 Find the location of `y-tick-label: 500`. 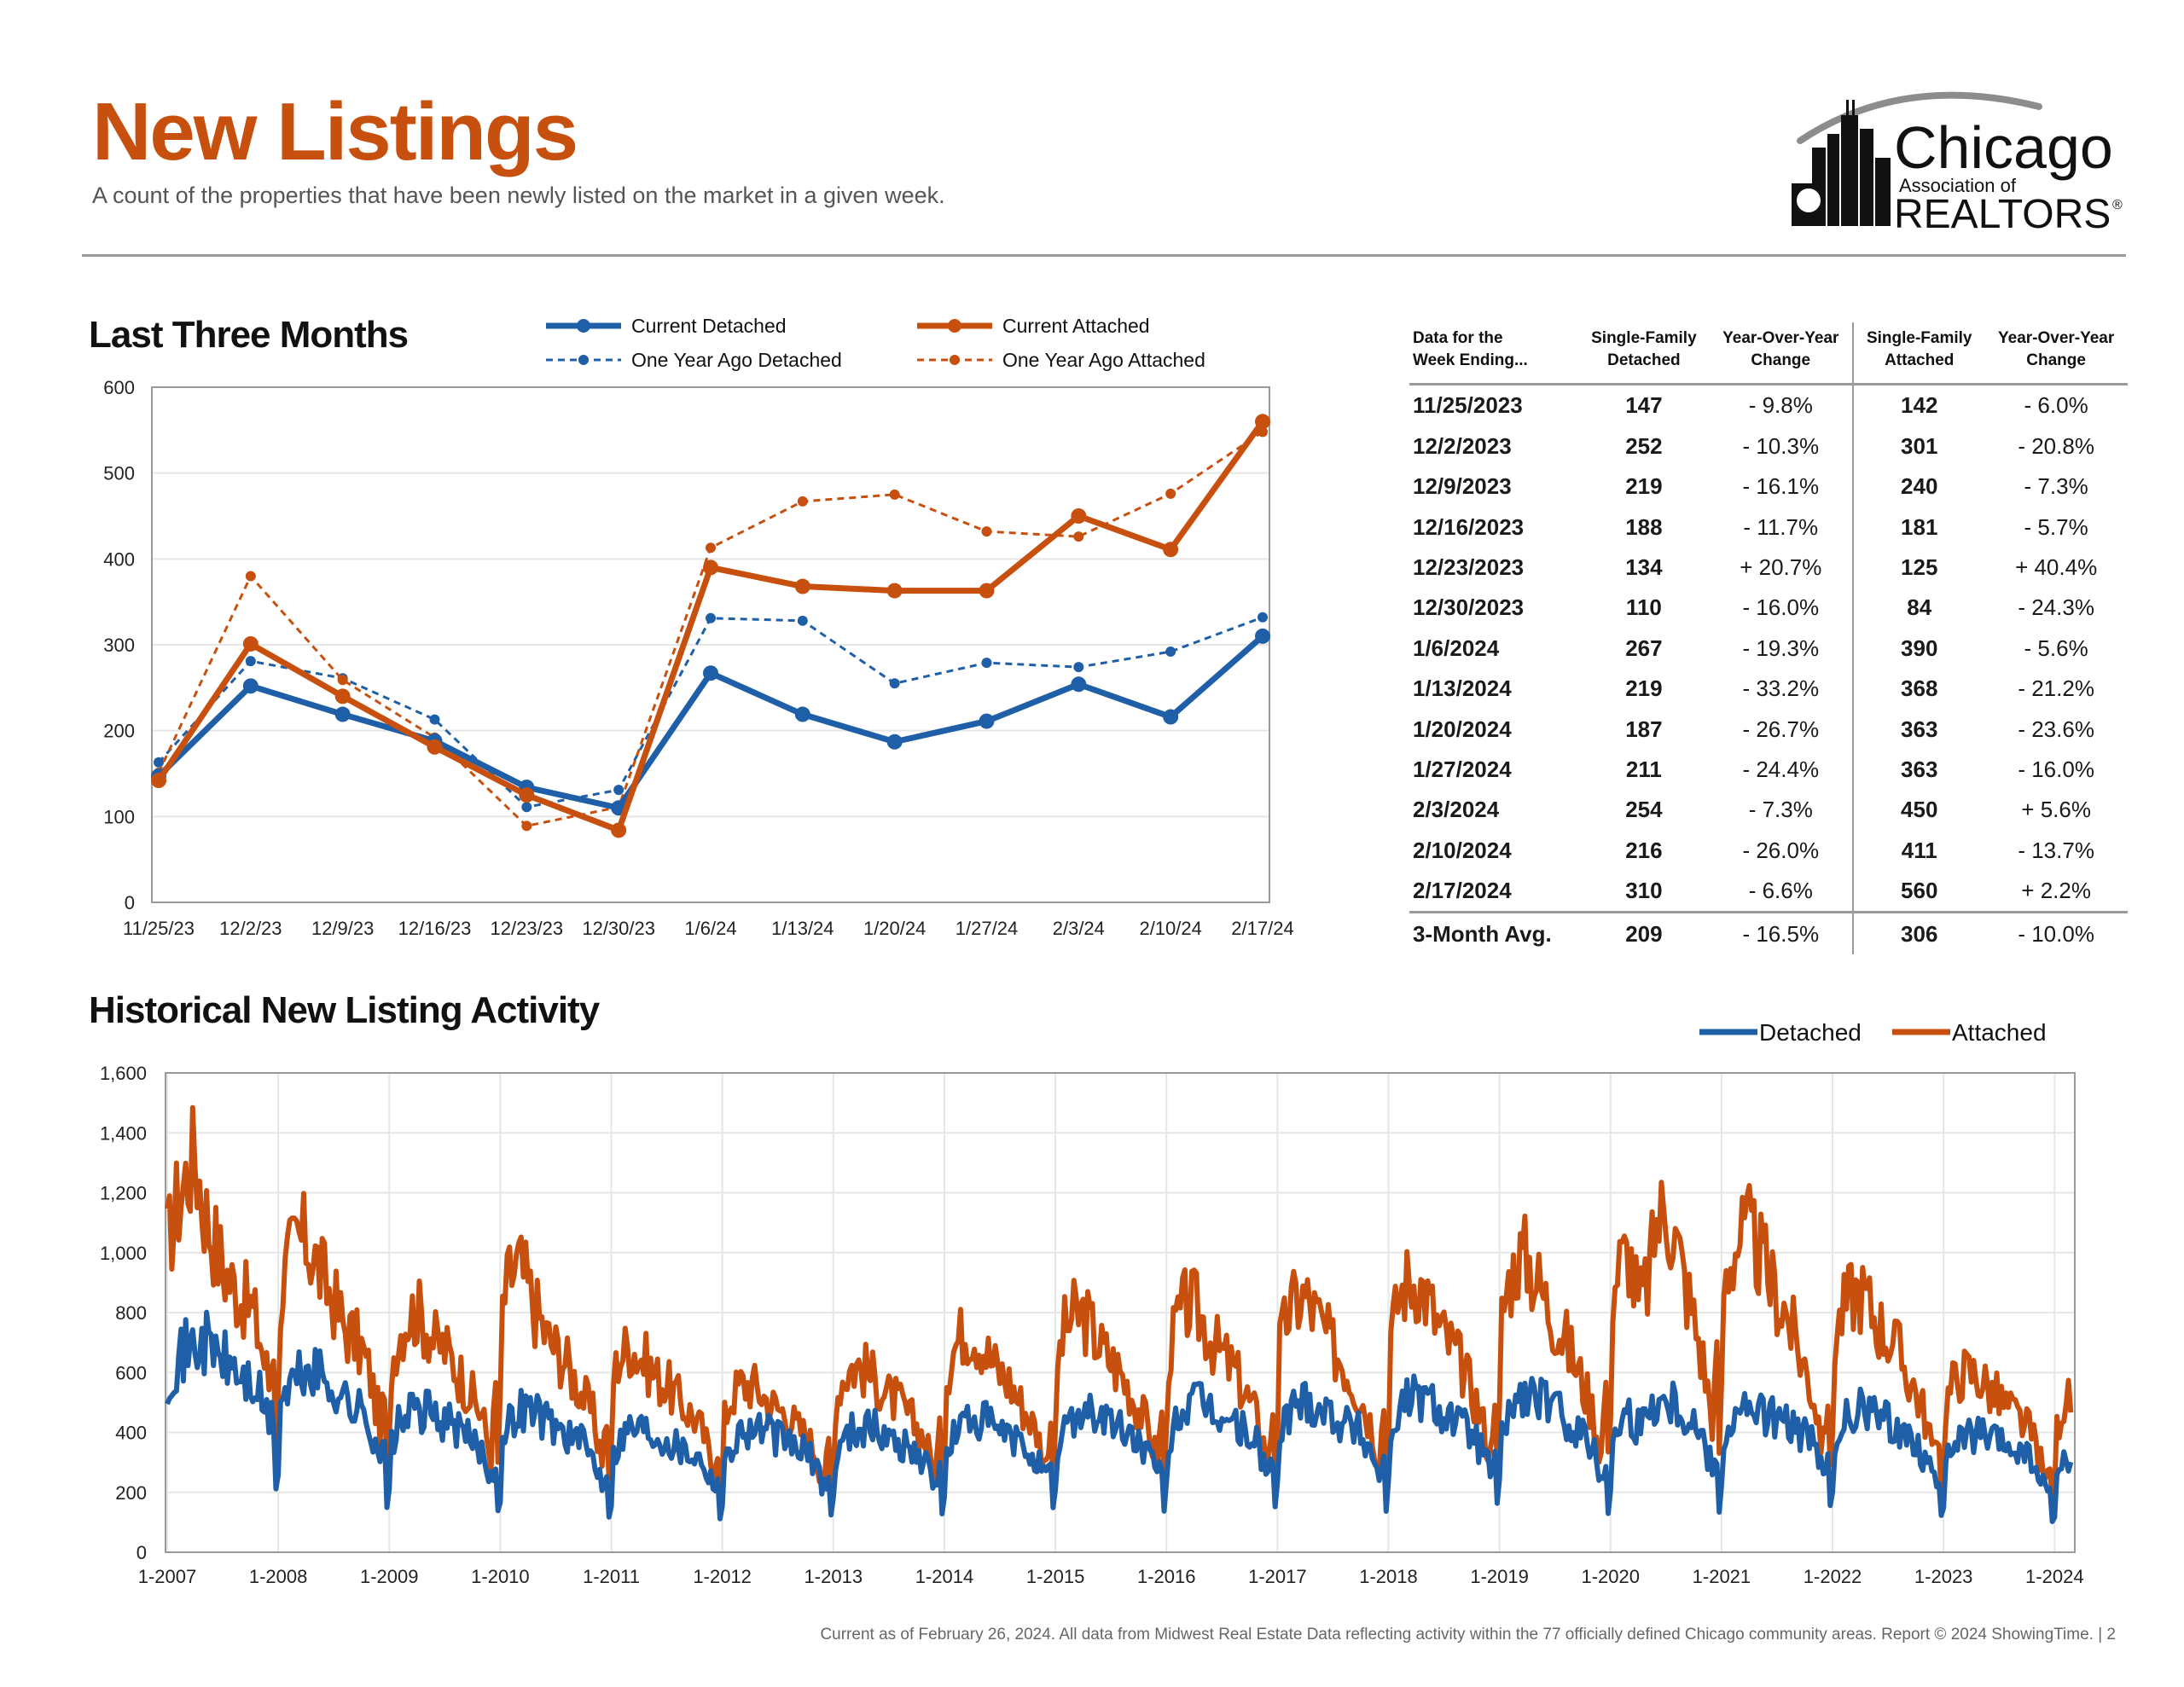

y-tick-label: 500 is located at coordinates (119, 474).